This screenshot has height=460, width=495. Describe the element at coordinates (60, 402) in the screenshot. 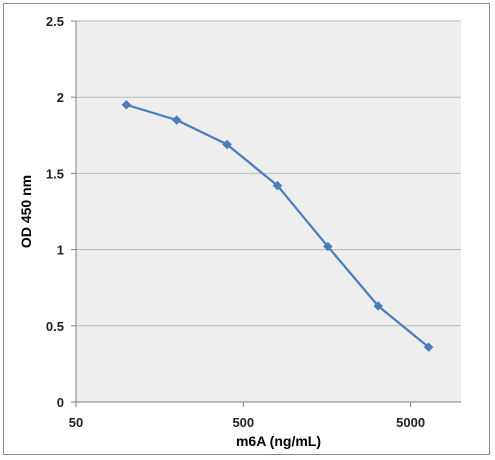

I see `y-tick-label: 0` at that location.